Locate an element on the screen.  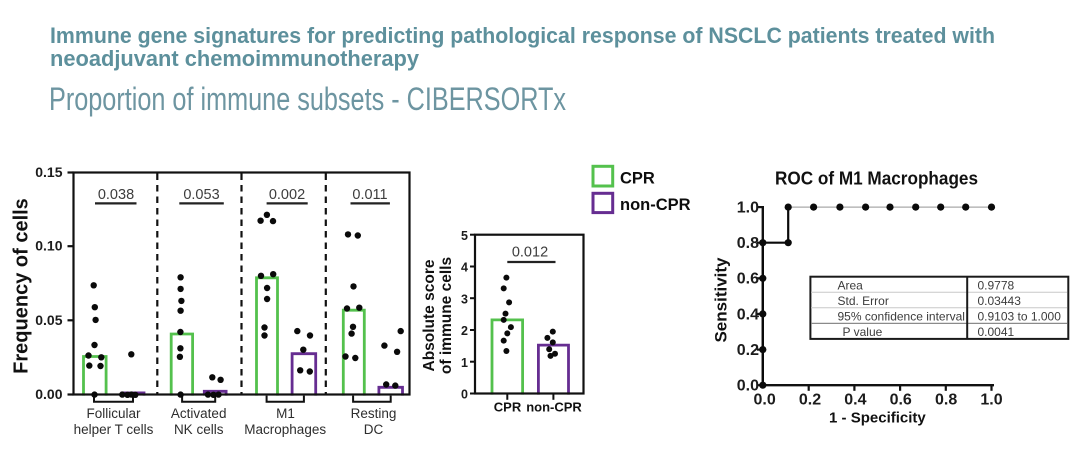
svg-text: 0.9778 is located at coordinates (996, 285).